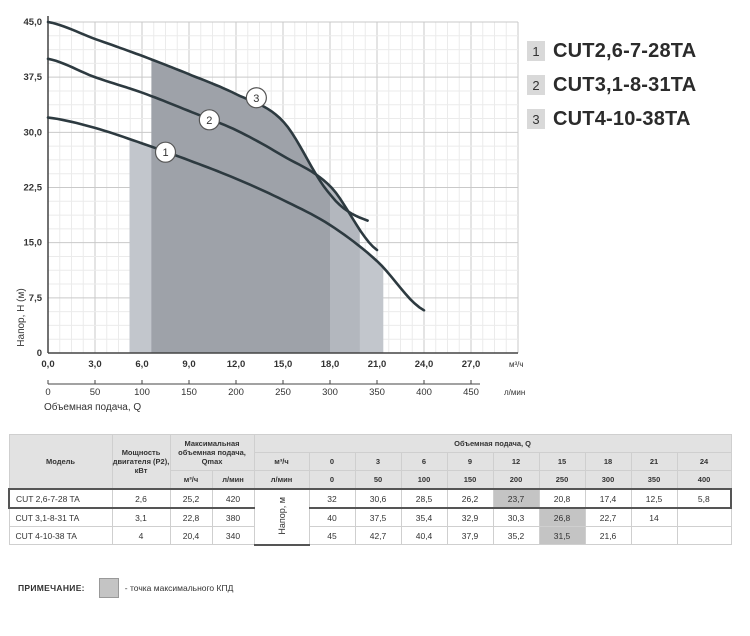  What do you see at coordinates (562, 461) in the screenshot?
I see `flow-value: 15` at bounding box center [562, 461].